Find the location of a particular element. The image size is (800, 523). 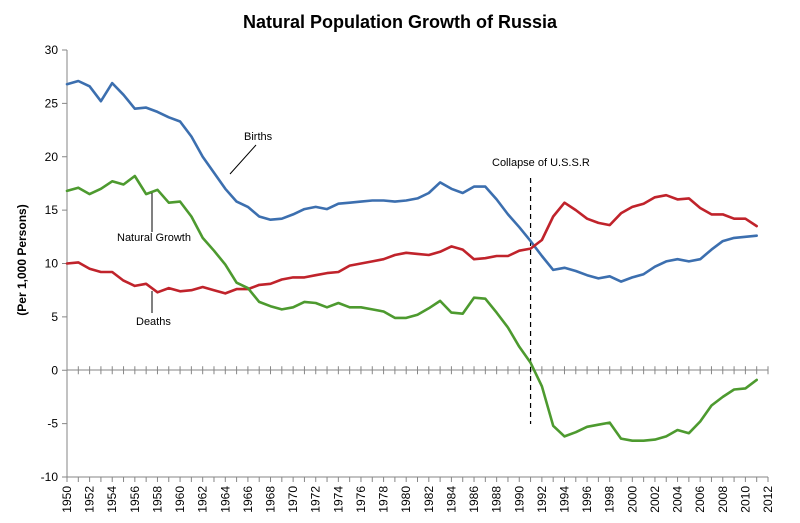

chart-title: Natural Population Growth of Russia is located at coordinates (400, 22).